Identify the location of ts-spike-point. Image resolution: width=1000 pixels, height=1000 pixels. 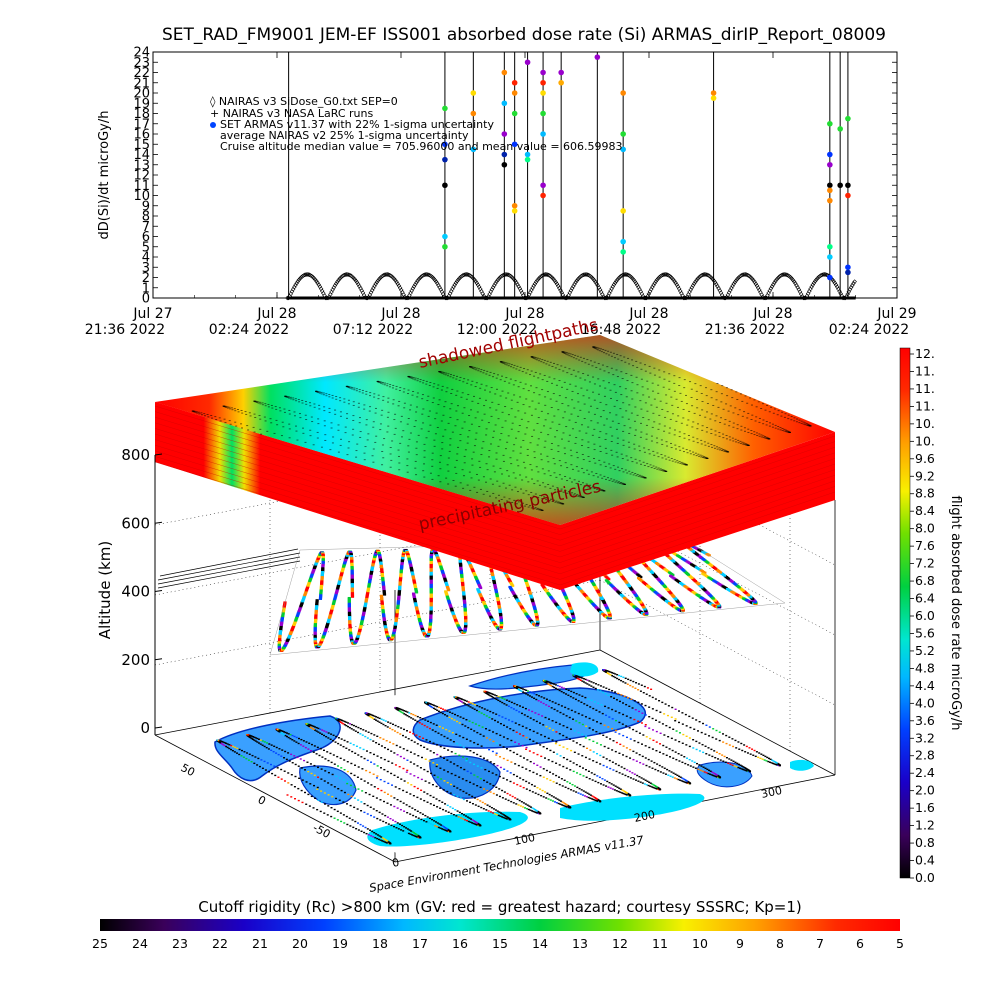
(848, 272).